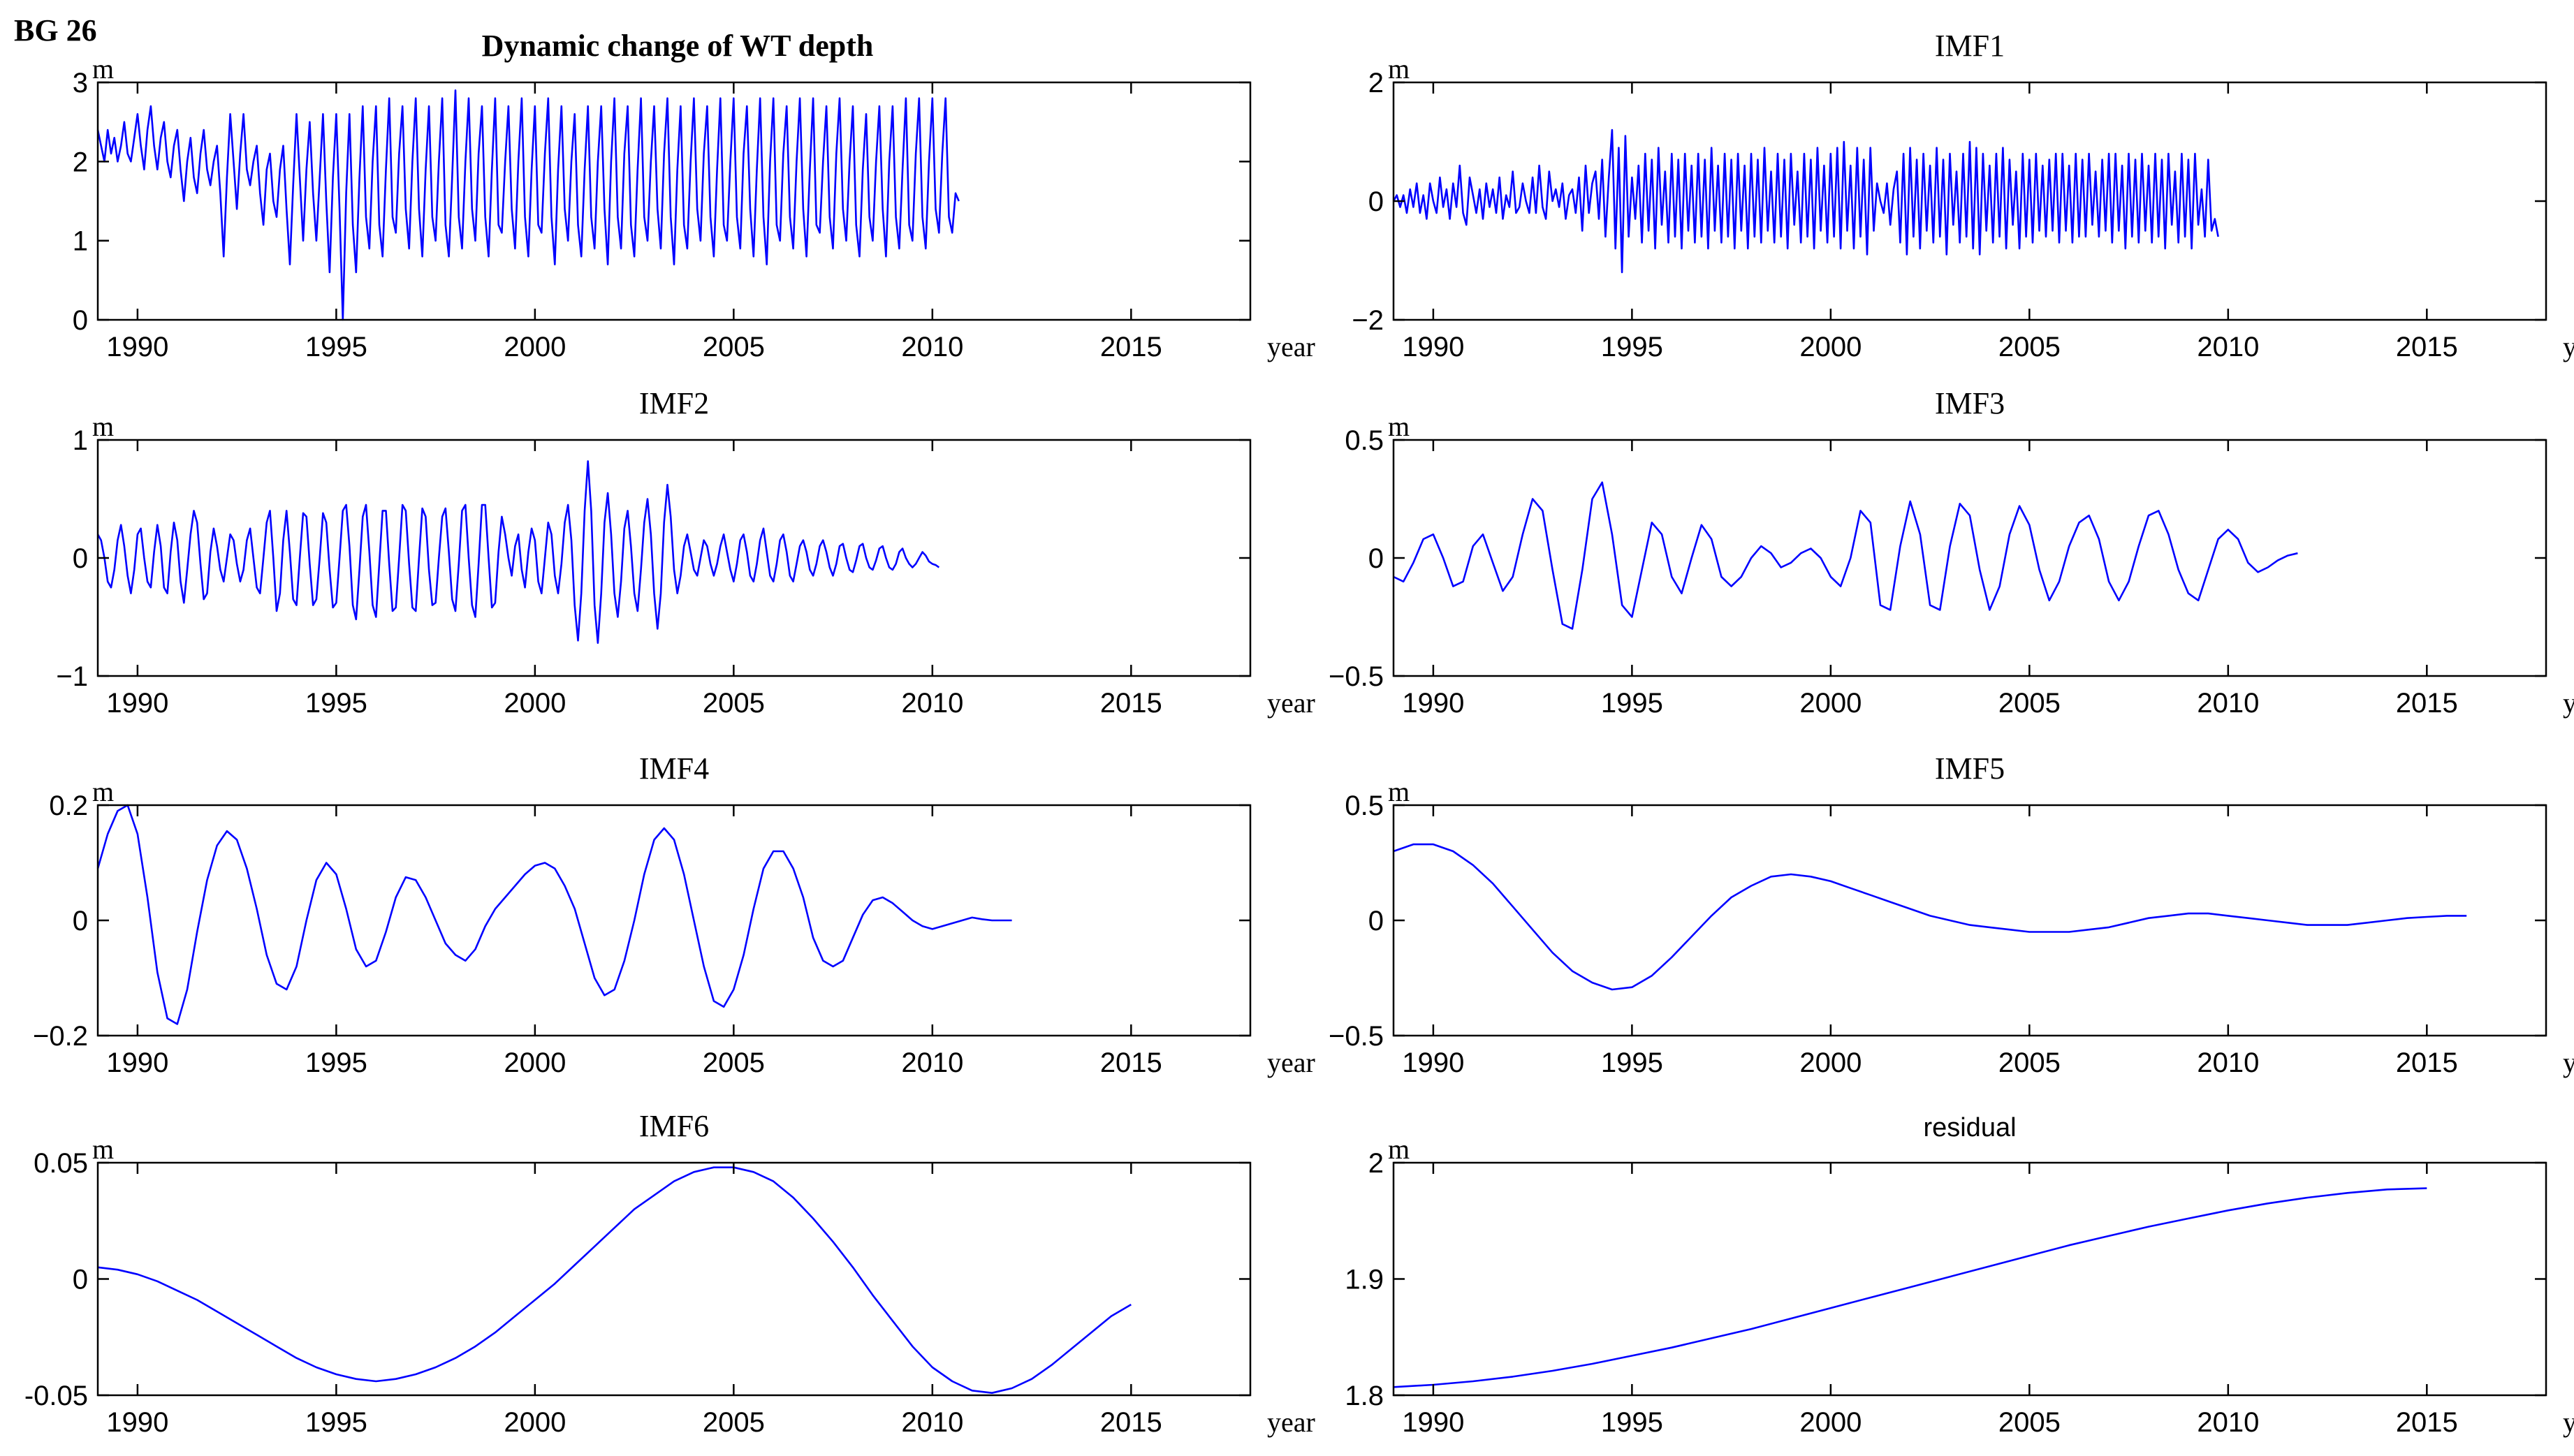 The width and height of the screenshot is (2574, 1456). I want to click on chart-title-imf6: IMF6, so click(674, 1126).